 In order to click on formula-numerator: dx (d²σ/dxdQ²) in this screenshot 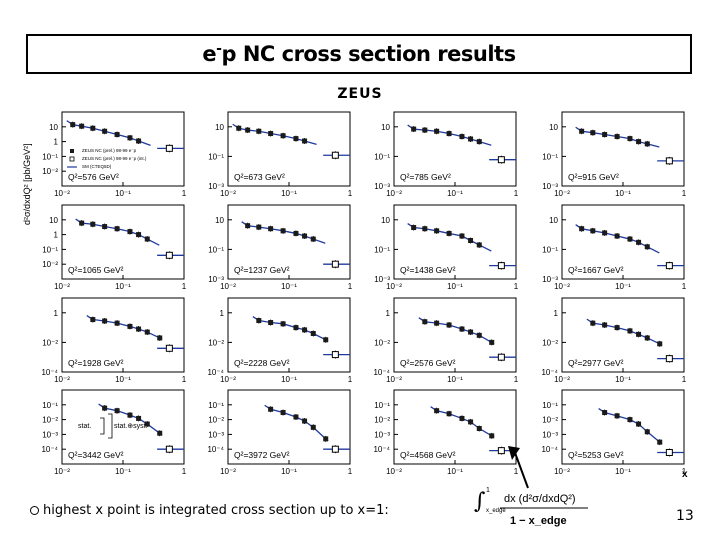, I will do `click(540, 499)`.